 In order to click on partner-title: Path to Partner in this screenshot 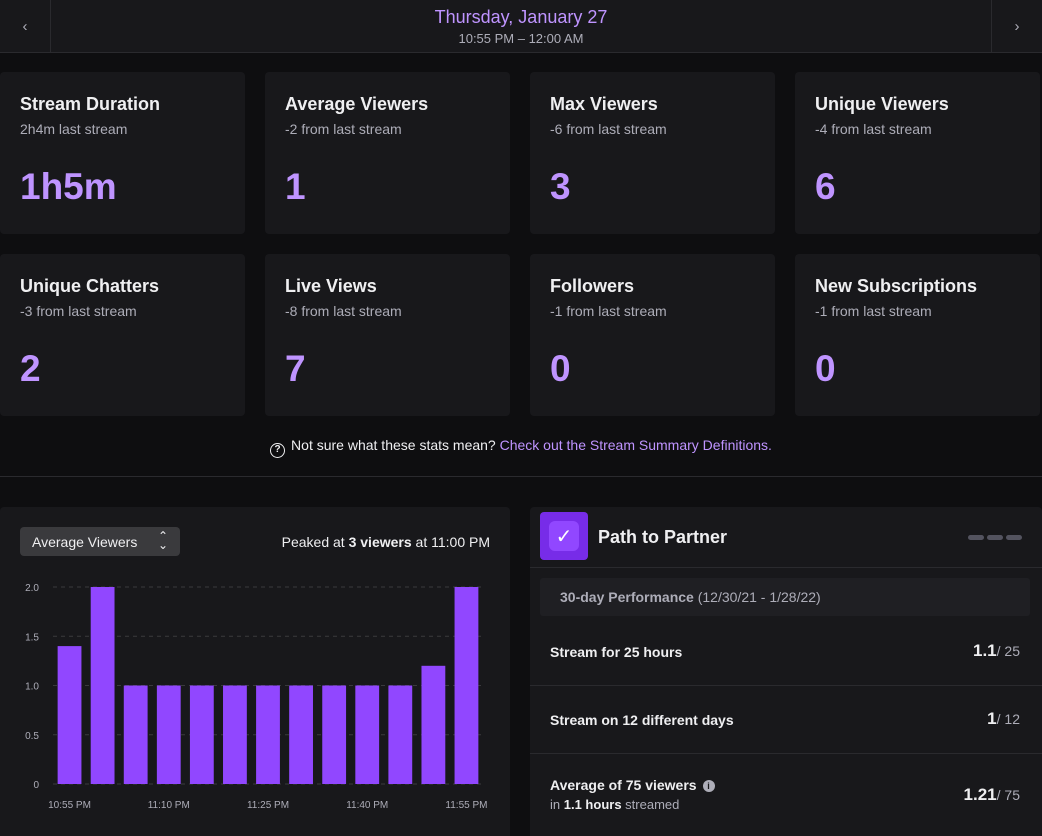, I will do `click(663, 537)`.